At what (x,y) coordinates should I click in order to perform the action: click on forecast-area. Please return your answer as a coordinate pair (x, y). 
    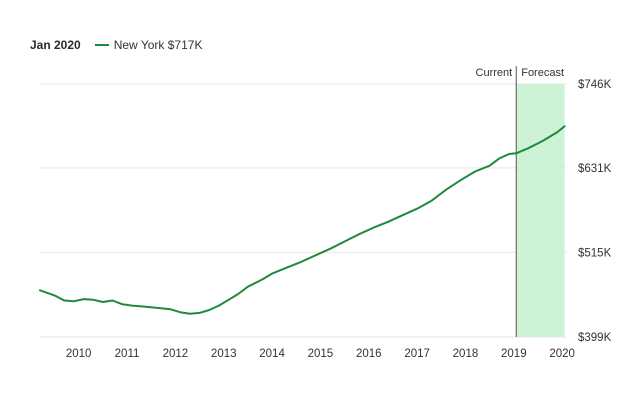
    Looking at the image, I should click on (540, 210).